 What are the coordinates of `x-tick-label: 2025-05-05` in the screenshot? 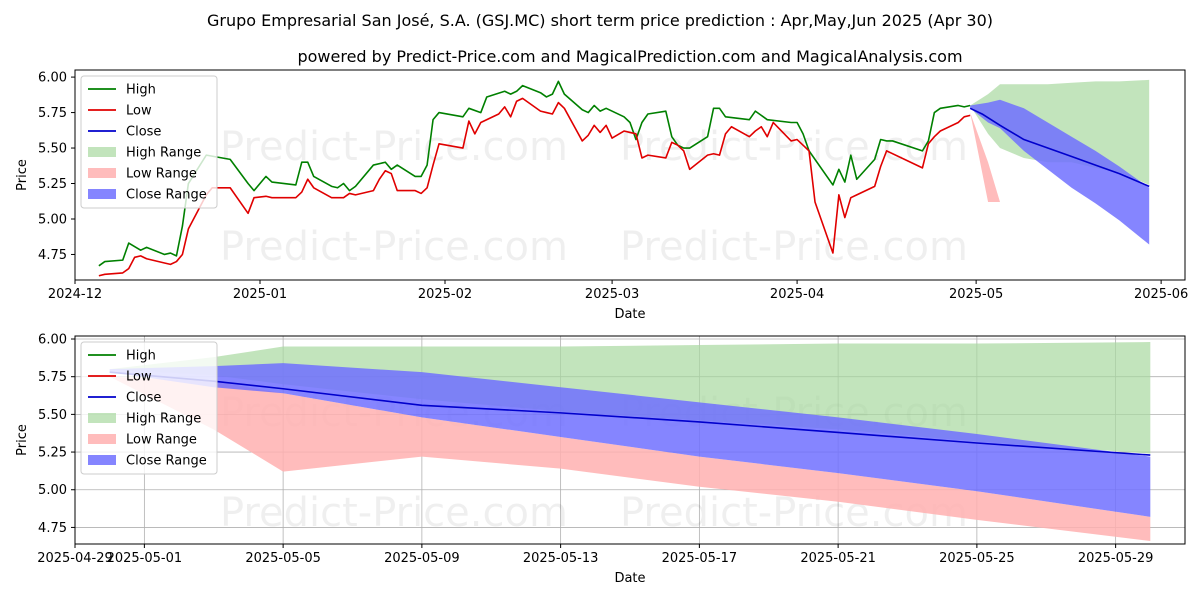 It's located at (283, 558).